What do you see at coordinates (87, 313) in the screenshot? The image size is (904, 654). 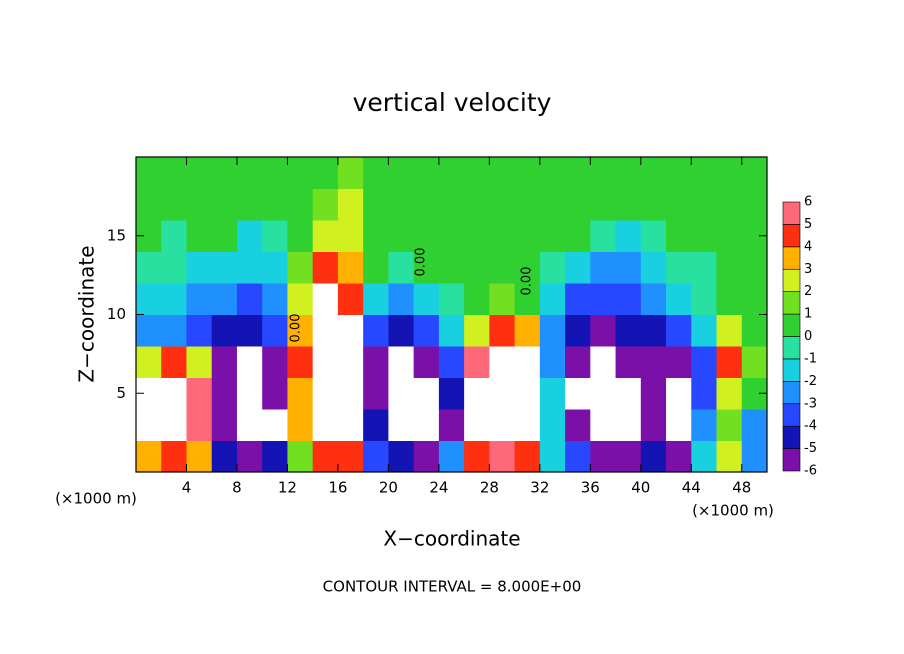 I see `y-axis-label: Z−coordinate` at bounding box center [87, 313].